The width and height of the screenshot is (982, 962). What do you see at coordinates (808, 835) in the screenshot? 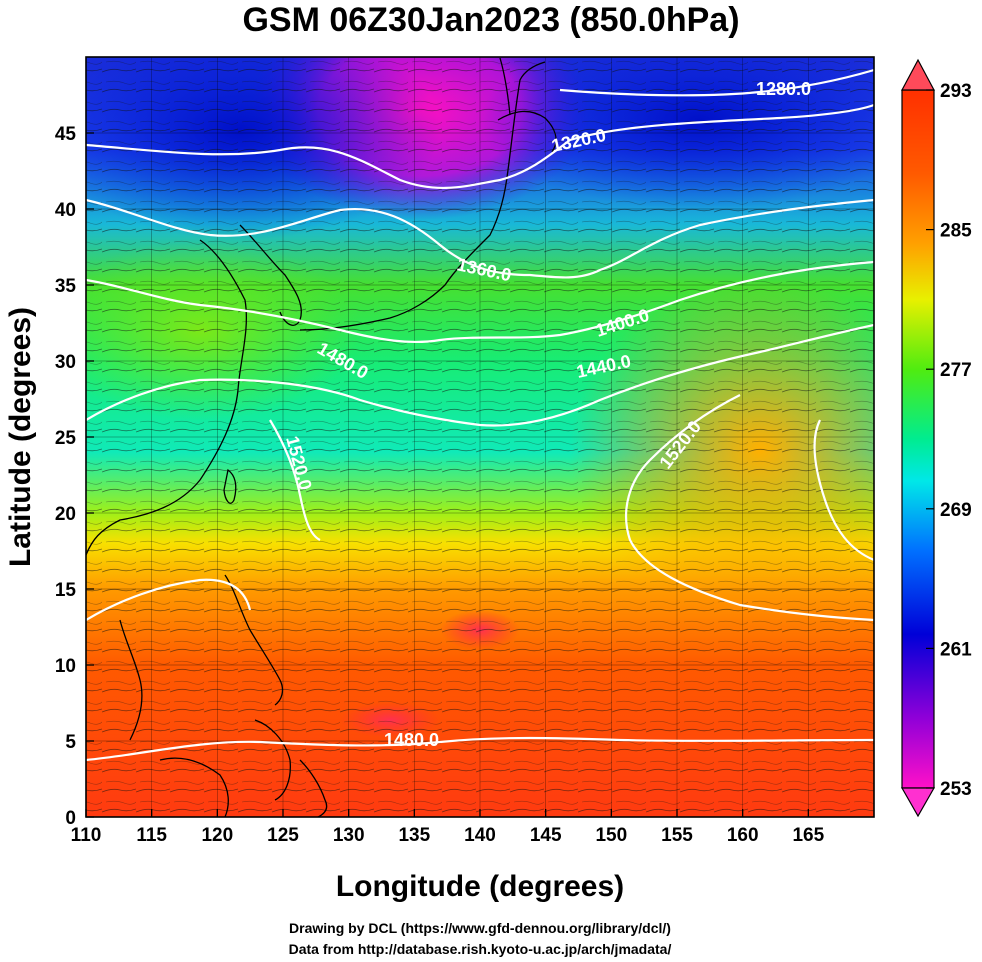
I see `x-tick-label: 165` at bounding box center [808, 835].